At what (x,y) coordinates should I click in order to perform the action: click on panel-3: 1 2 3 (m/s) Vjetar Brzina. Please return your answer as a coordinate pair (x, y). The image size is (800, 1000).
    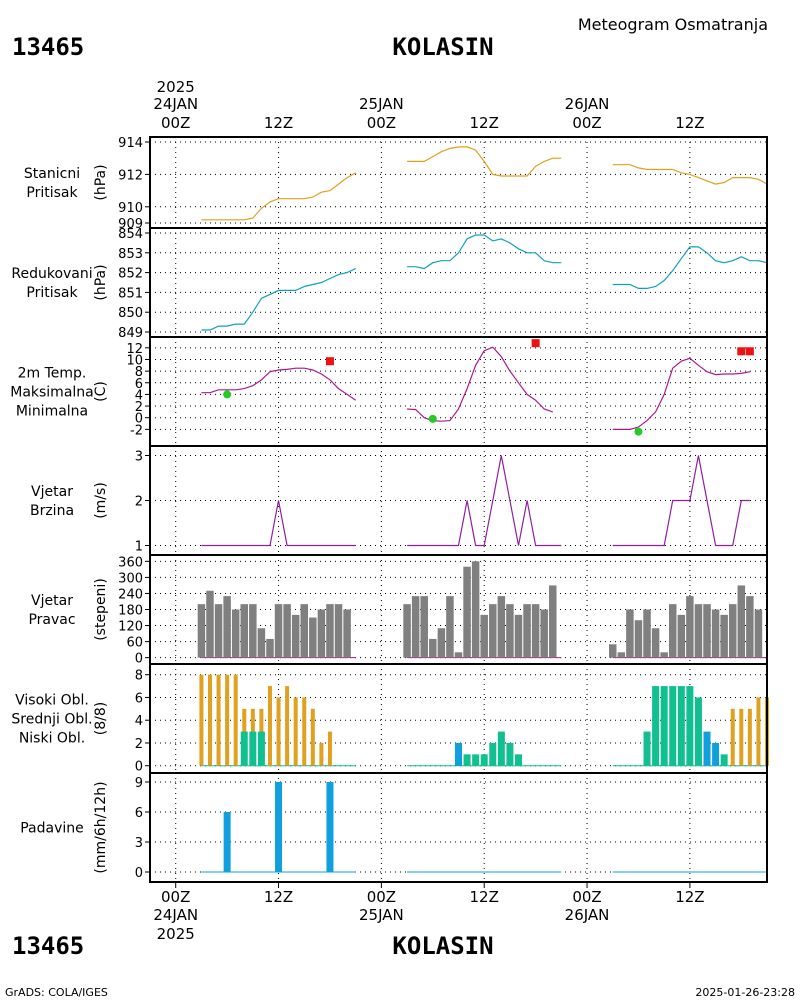
    Looking at the image, I should click on (399, 500).